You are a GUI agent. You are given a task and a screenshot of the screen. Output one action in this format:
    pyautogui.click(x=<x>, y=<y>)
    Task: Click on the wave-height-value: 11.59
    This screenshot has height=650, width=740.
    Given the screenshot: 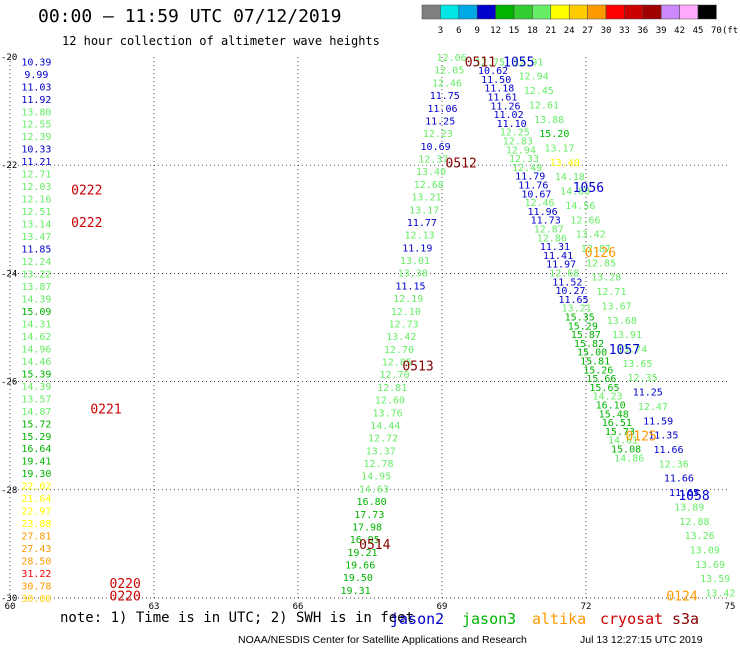 What is the action you would take?
    pyautogui.click(x=658, y=421)
    